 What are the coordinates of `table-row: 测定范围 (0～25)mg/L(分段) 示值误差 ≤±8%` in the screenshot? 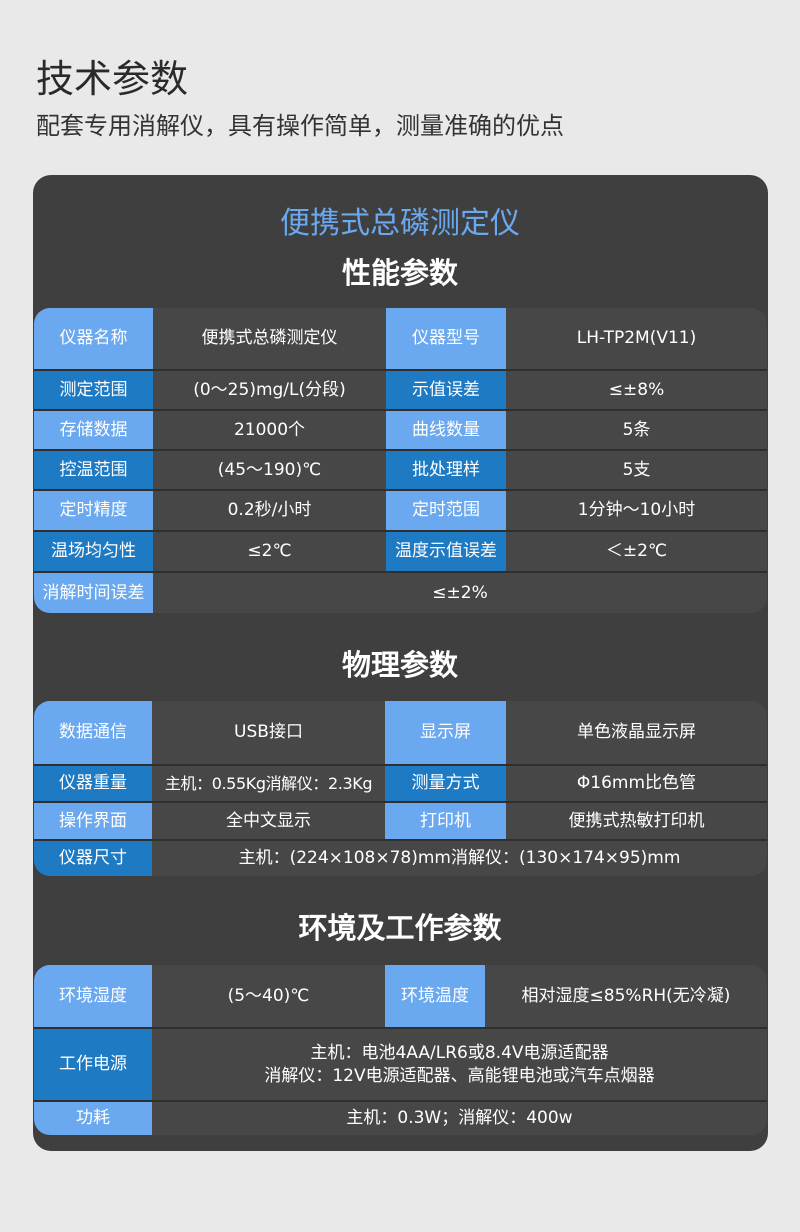 It's located at (400, 389).